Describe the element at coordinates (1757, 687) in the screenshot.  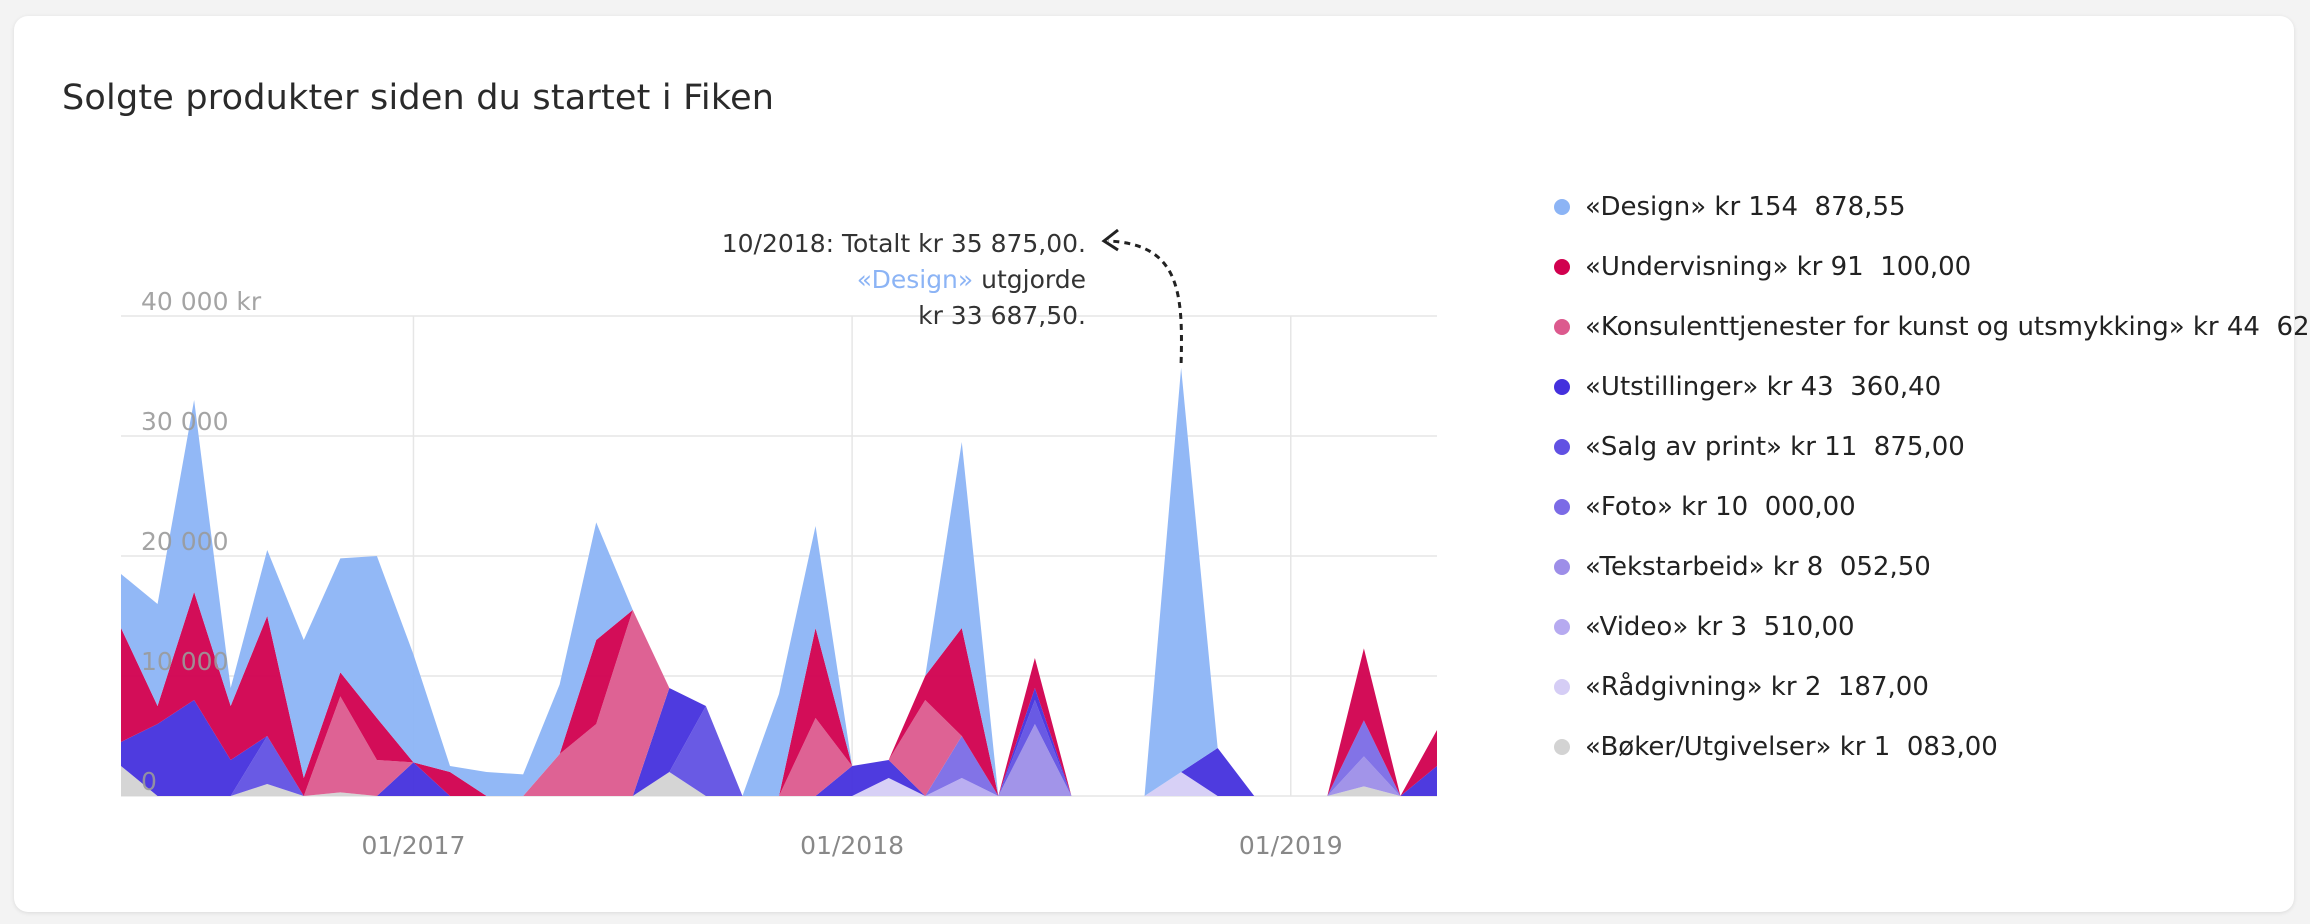
I see `legend-label: «Rådgivning» kr 2 187,00` at that location.